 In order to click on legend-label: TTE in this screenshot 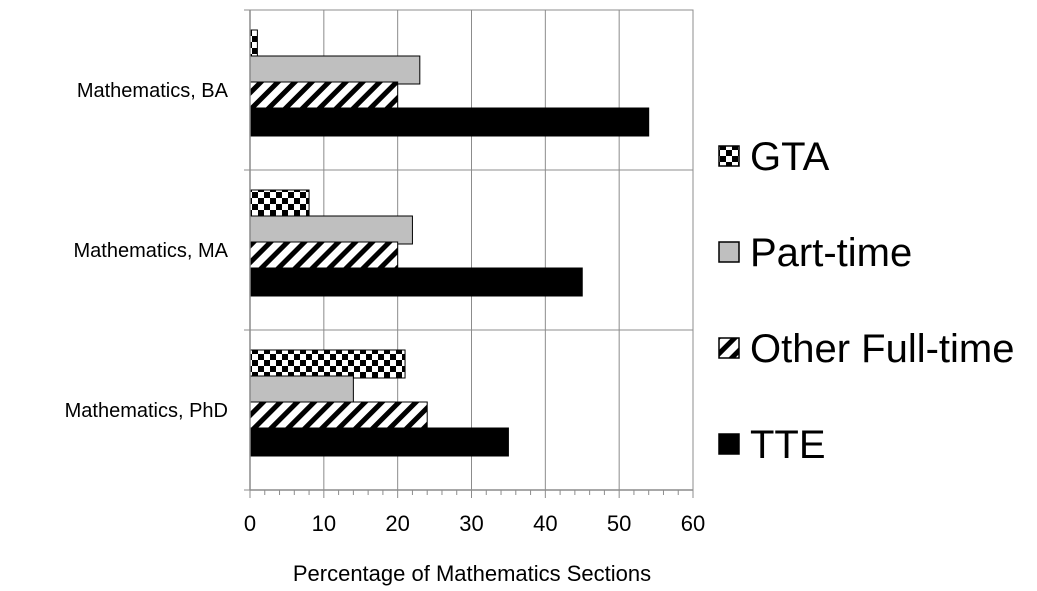, I will do `click(788, 445)`.